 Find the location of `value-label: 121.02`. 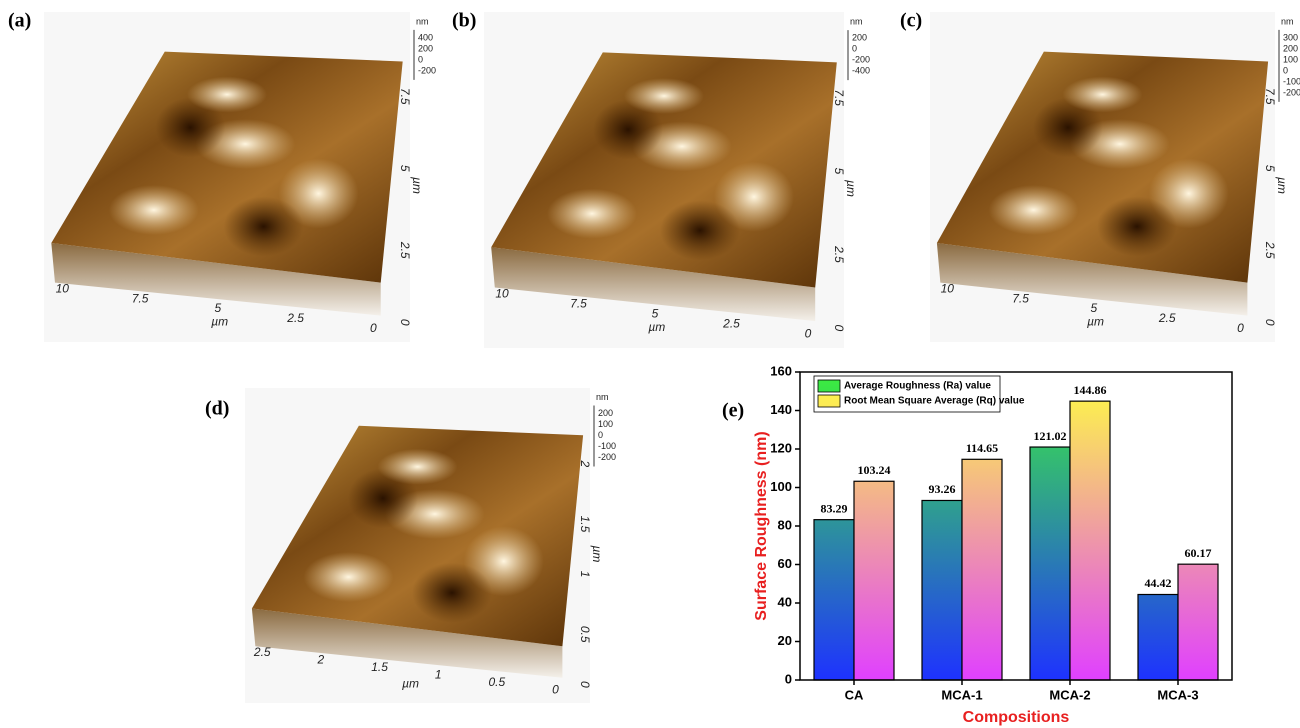

value-label: 121.02 is located at coordinates (1050, 436).